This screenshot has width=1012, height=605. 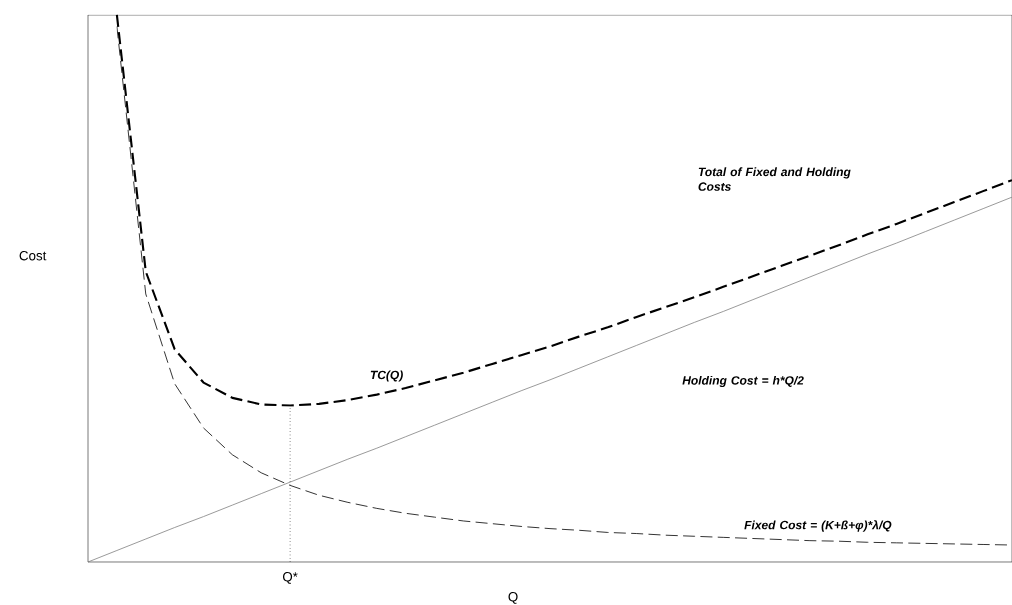 What do you see at coordinates (818, 526) in the screenshot?
I see `annotation: Fixed Cost = (K+ß+φ)*λ/Q` at bounding box center [818, 526].